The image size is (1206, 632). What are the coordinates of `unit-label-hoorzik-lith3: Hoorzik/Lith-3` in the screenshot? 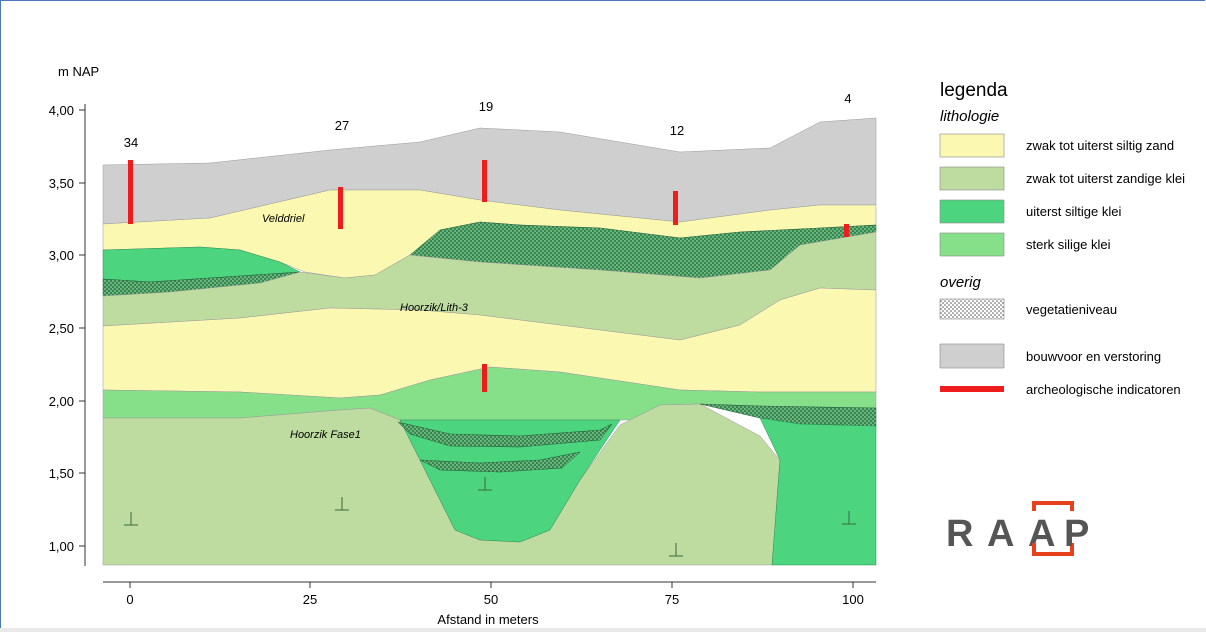 It's located at (434, 308).